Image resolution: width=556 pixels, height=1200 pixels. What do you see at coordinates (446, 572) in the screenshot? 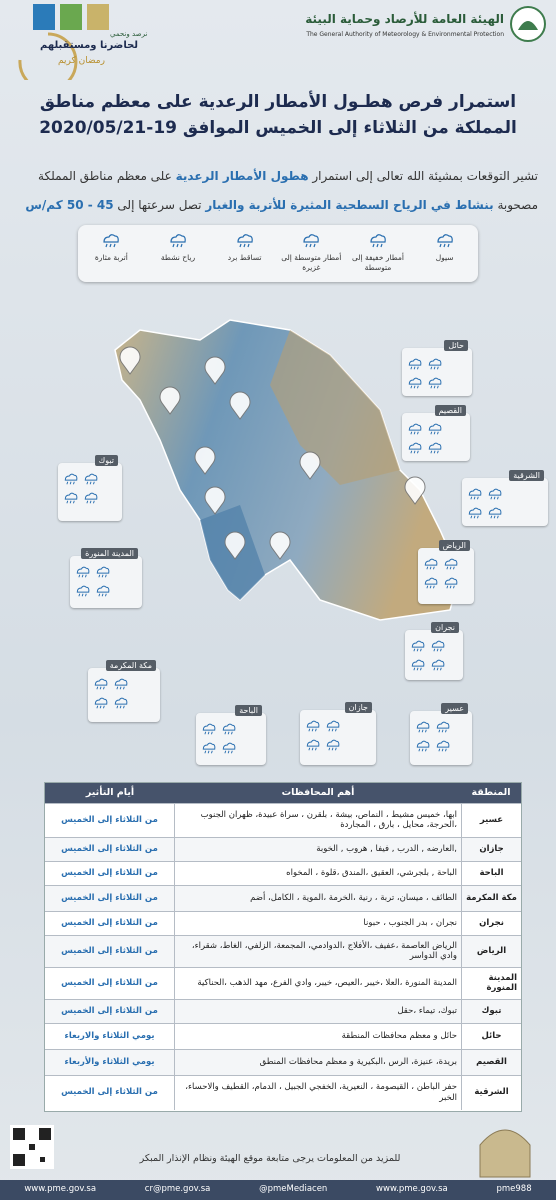
I see `region-card: الرياض` at bounding box center [446, 572].